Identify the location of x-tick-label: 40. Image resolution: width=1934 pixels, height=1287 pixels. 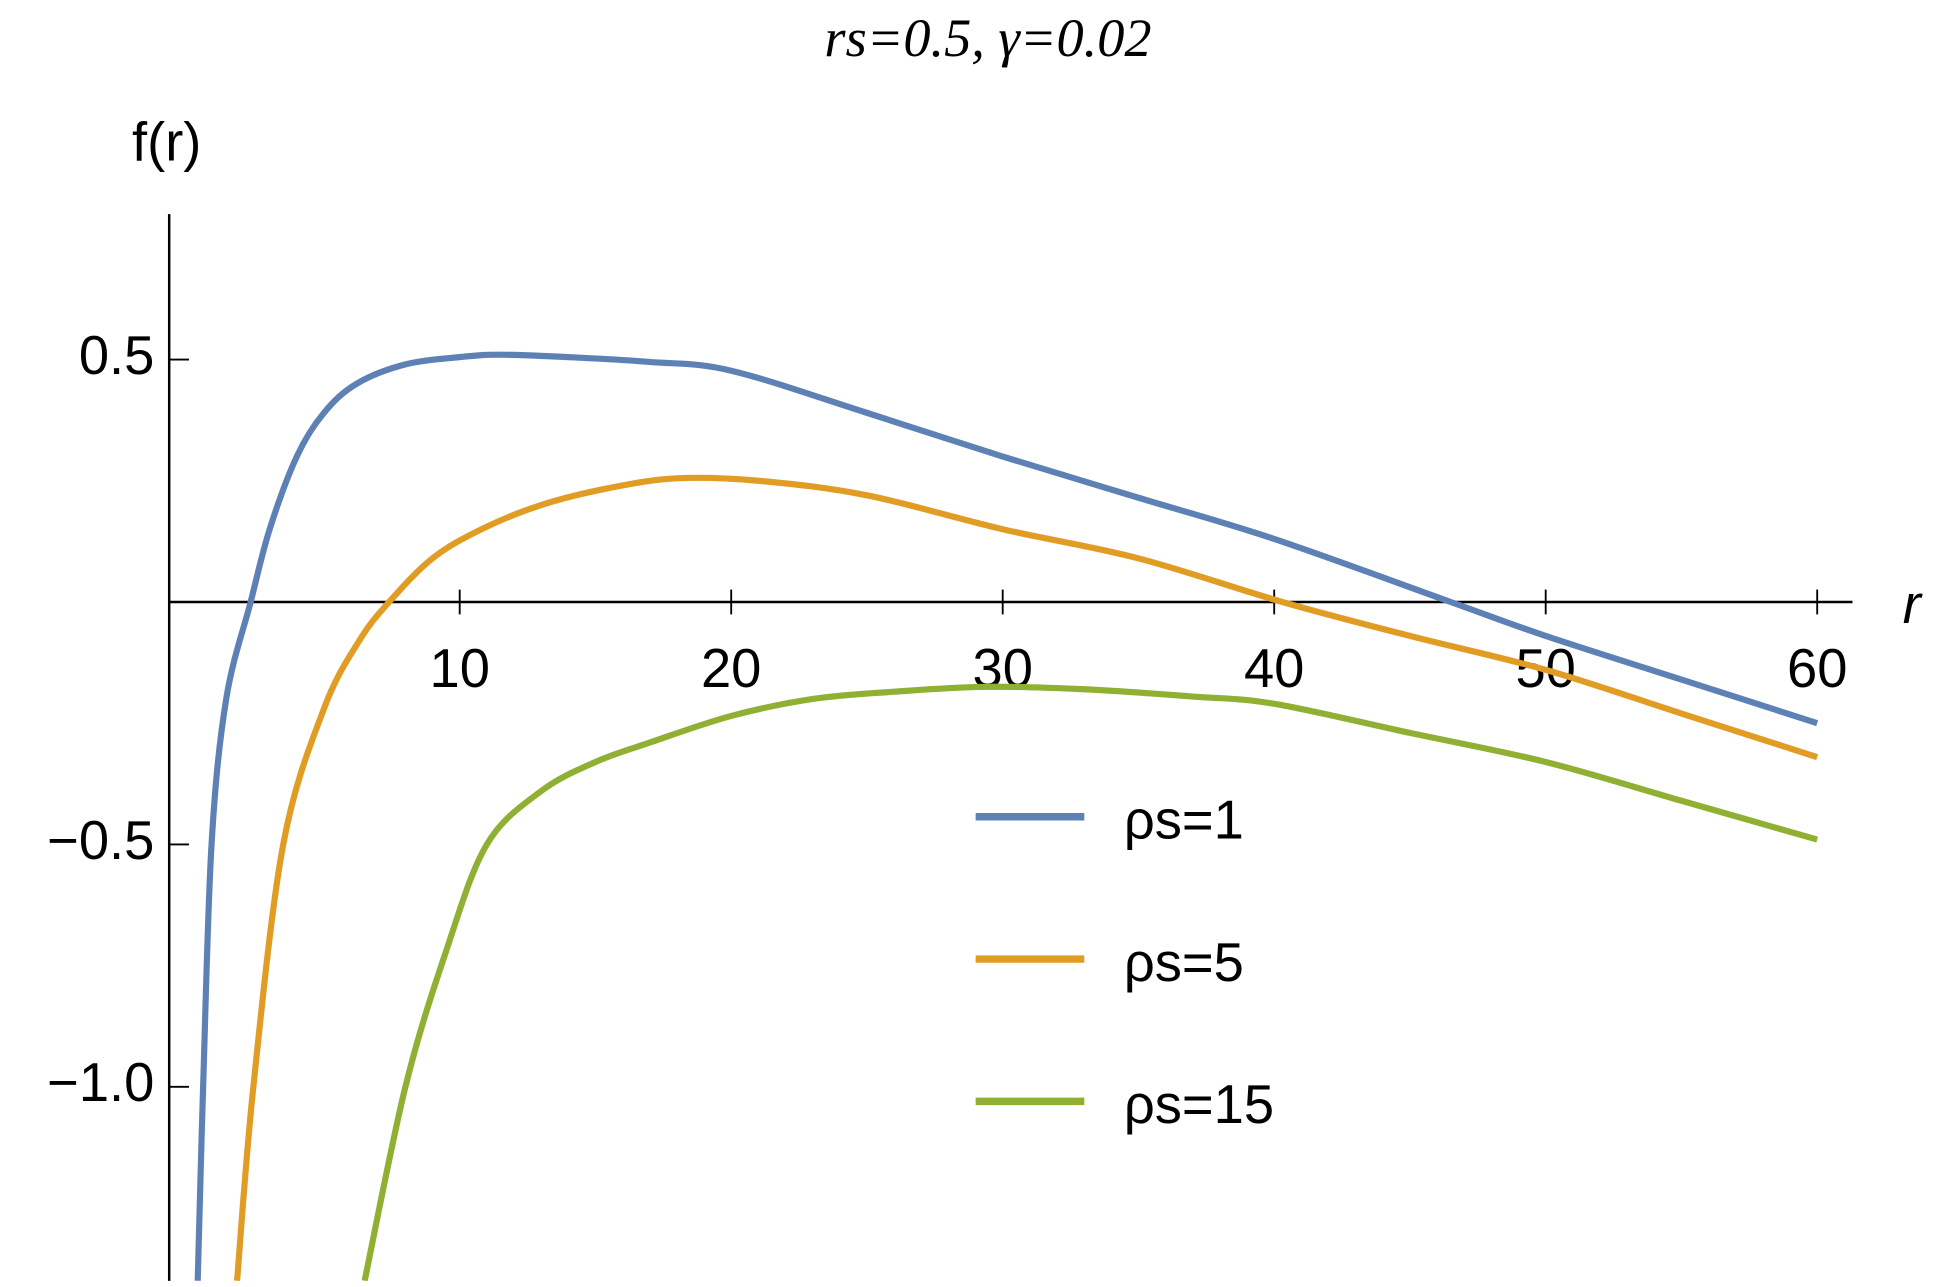
(1274, 668).